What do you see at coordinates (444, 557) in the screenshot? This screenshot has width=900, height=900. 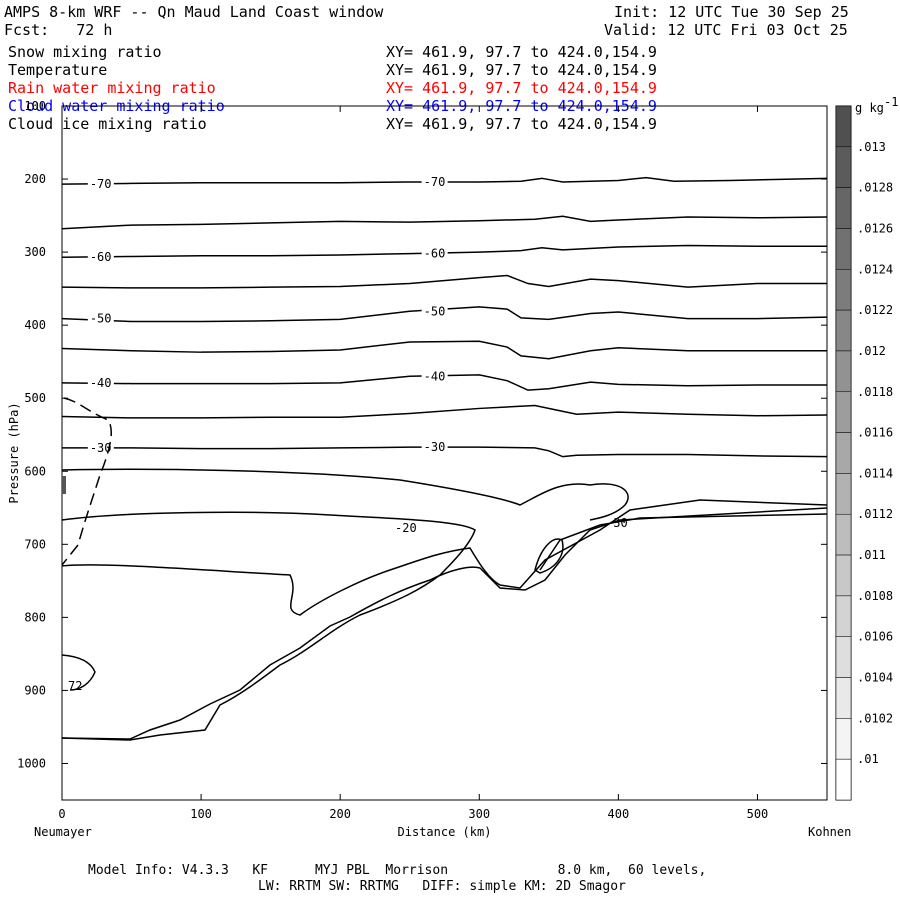 I see `contour-lower-ridge` at bounding box center [444, 557].